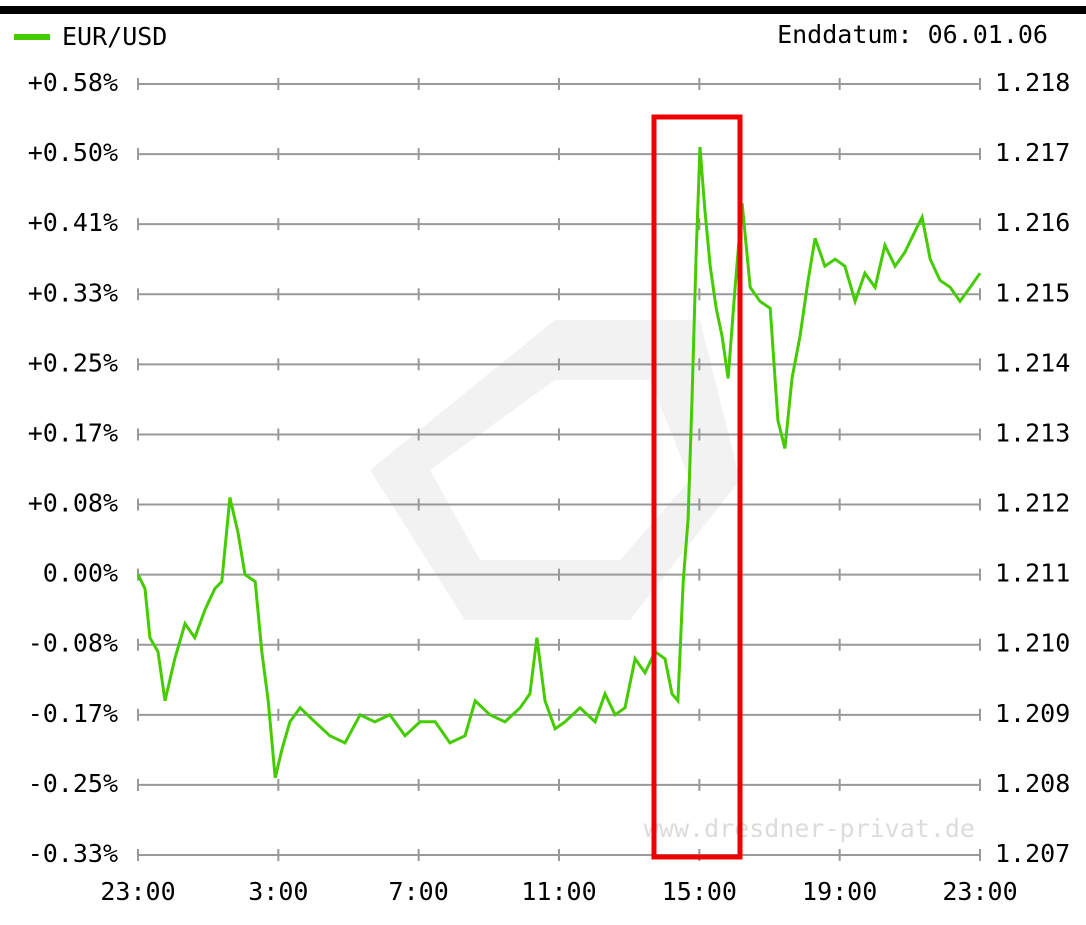  Describe the element at coordinates (419, 891) in the screenshot. I see `x-tick-label: 7:00` at that location.